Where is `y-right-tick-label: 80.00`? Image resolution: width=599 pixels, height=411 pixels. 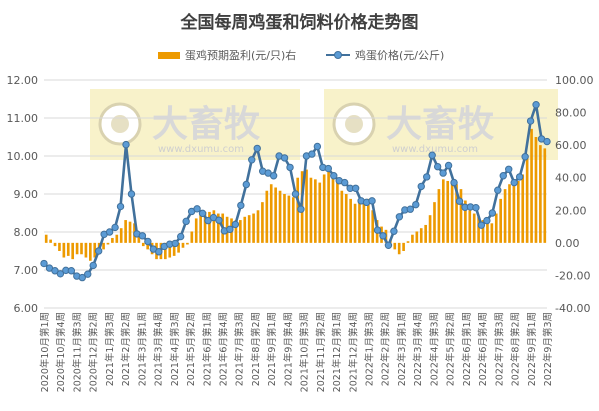 y-right-tick-label: 80.00 is located at coordinates (571, 113).